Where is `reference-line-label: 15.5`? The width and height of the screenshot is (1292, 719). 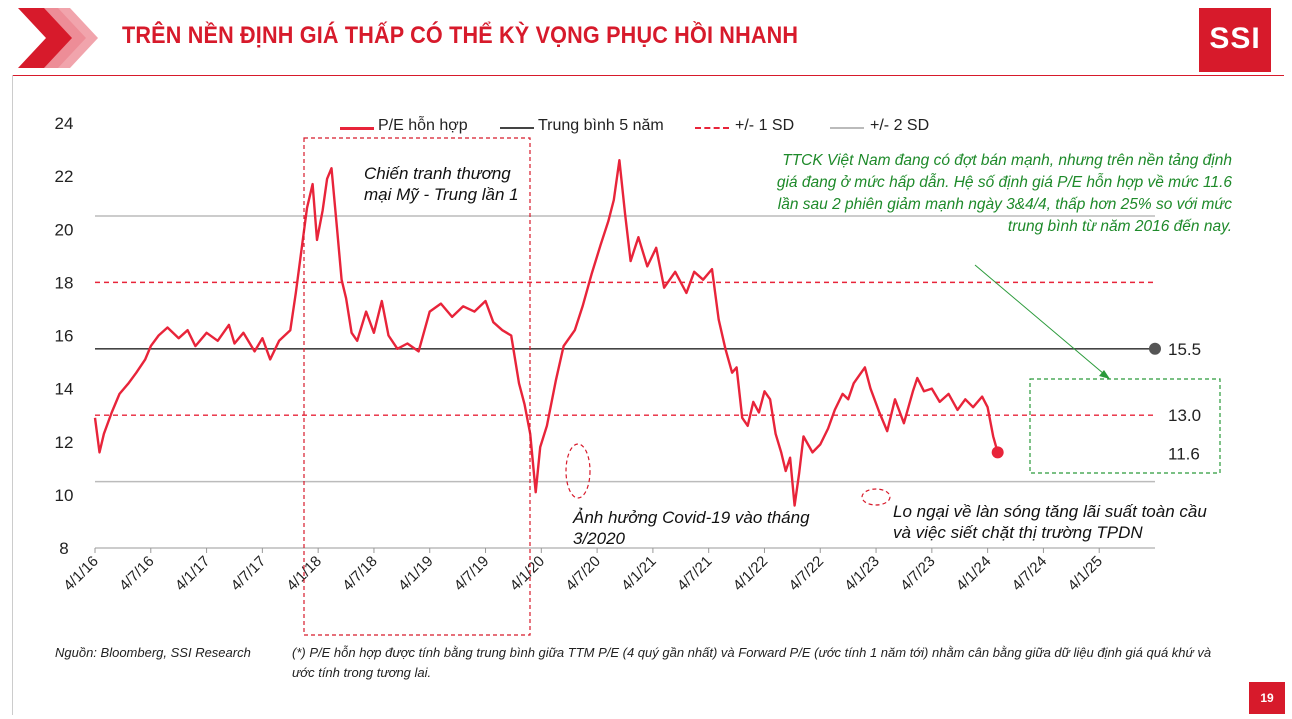 reference-line-label: 15.5 is located at coordinates (1184, 349).